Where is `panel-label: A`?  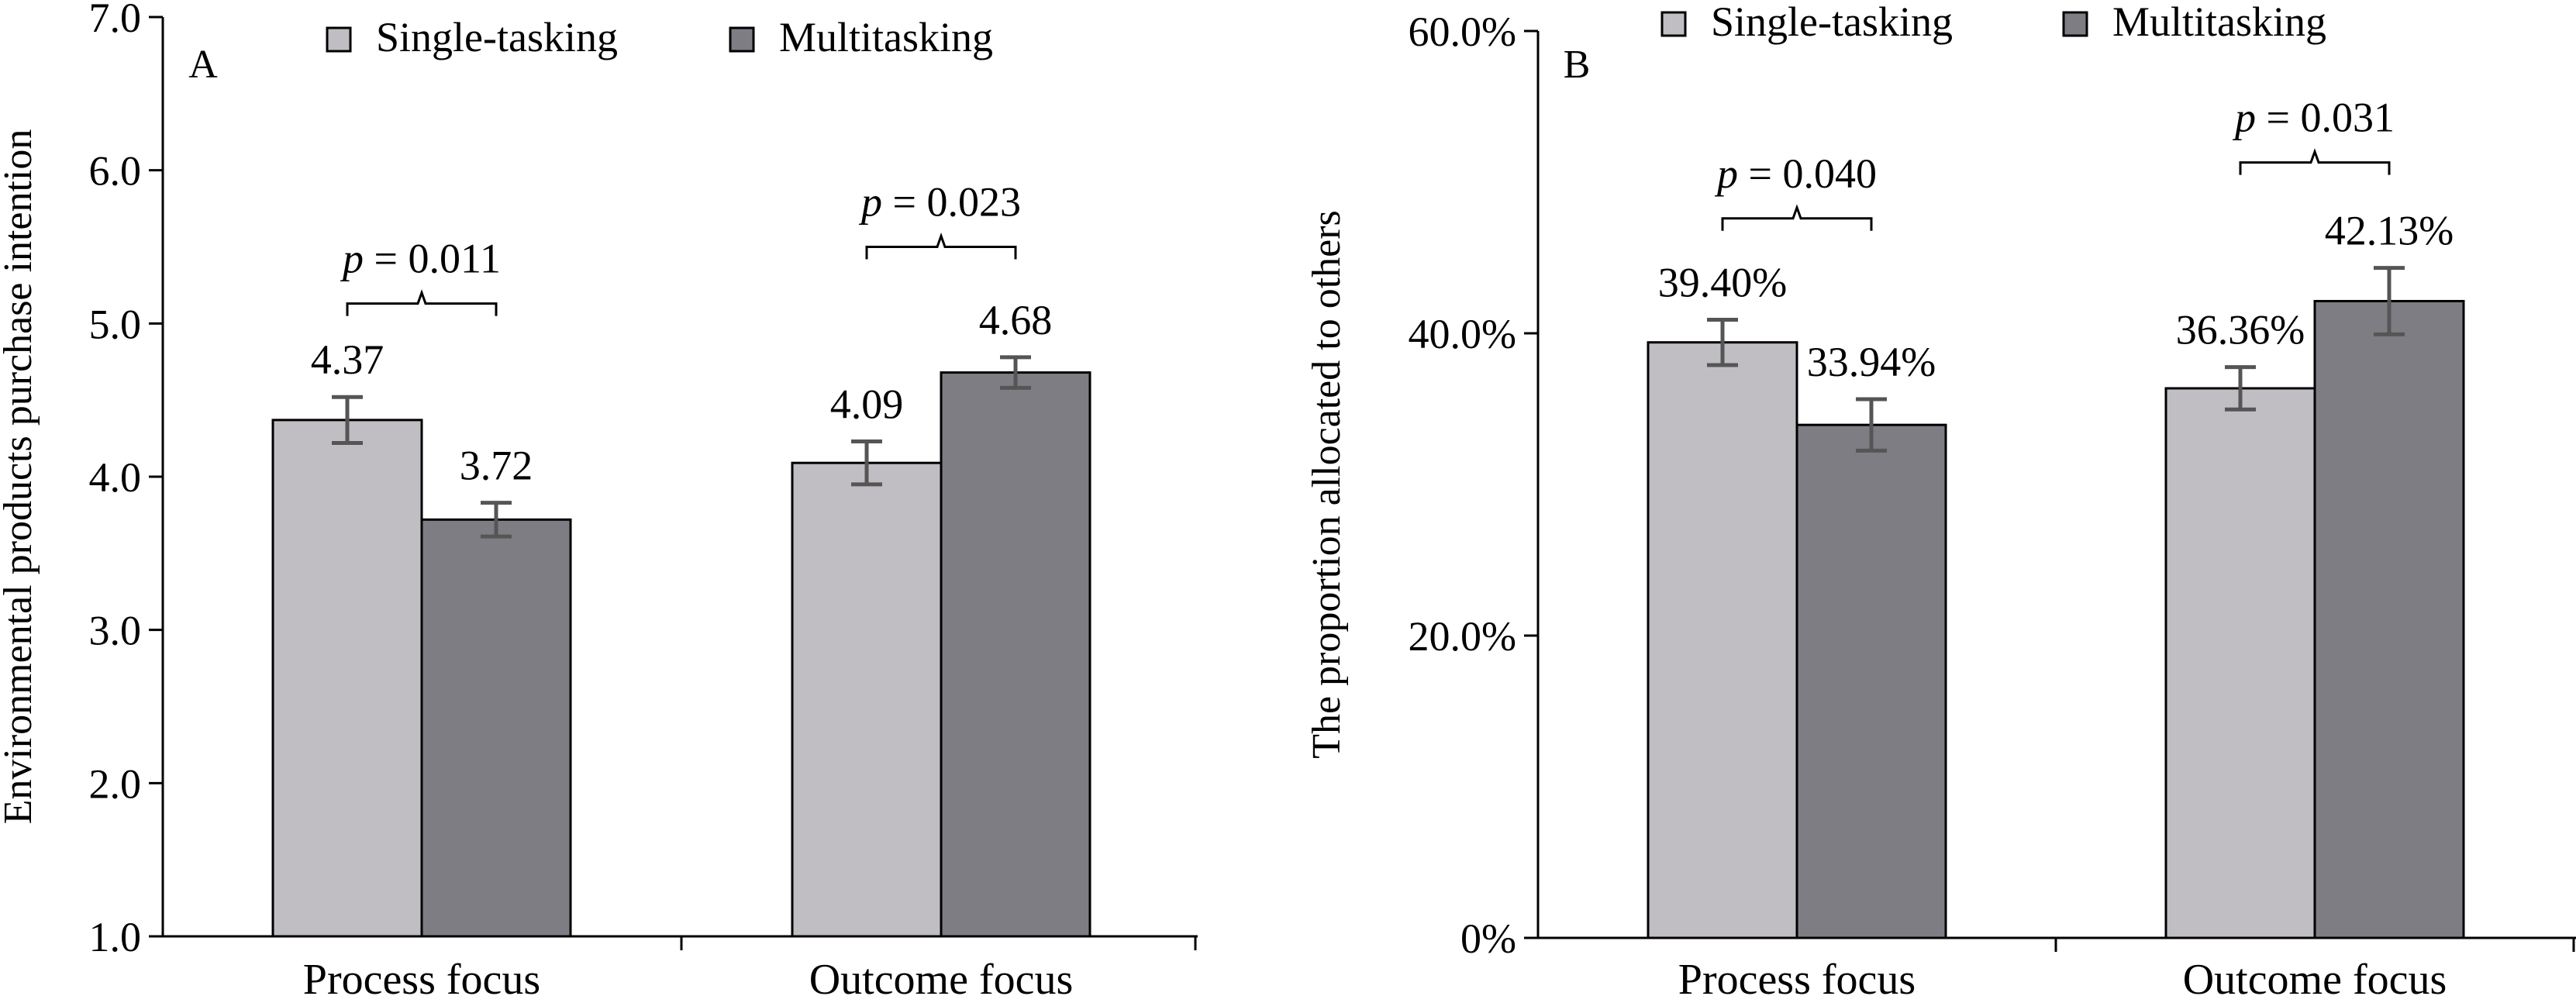 panel-label: A is located at coordinates (203, 65).